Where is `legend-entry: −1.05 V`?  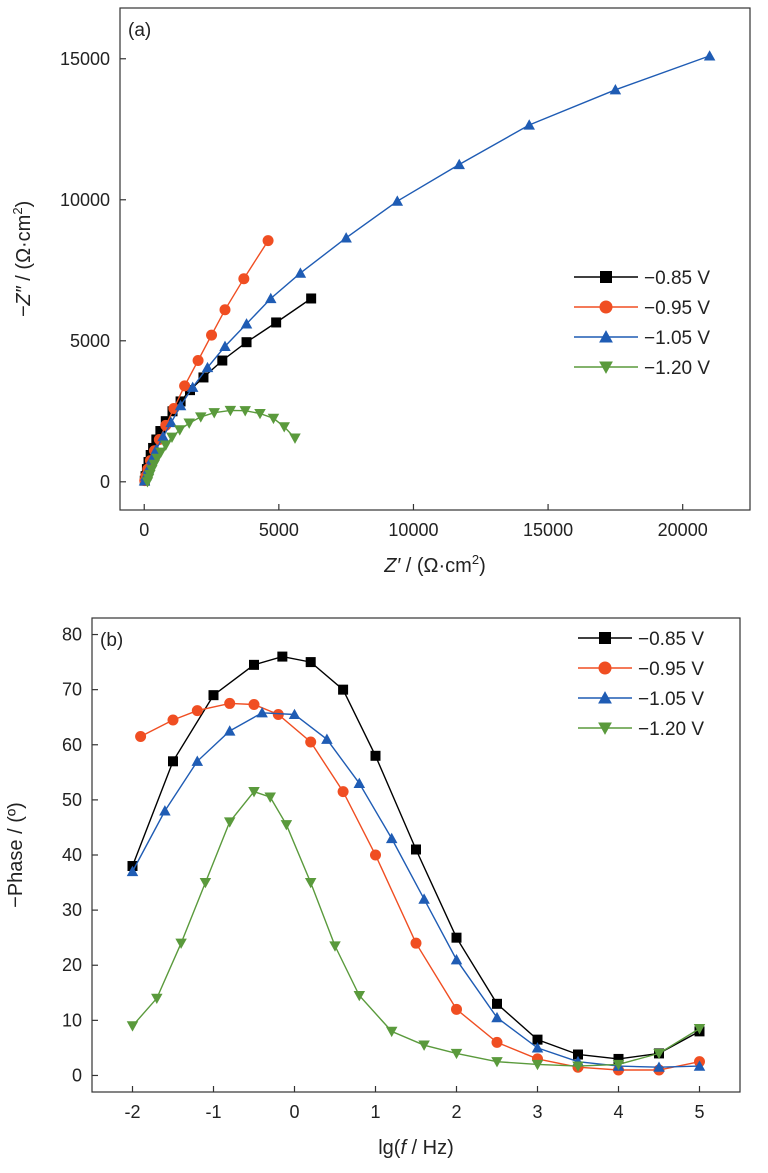
legend-entry: −1.05 V is located at coordinates (641, 699).